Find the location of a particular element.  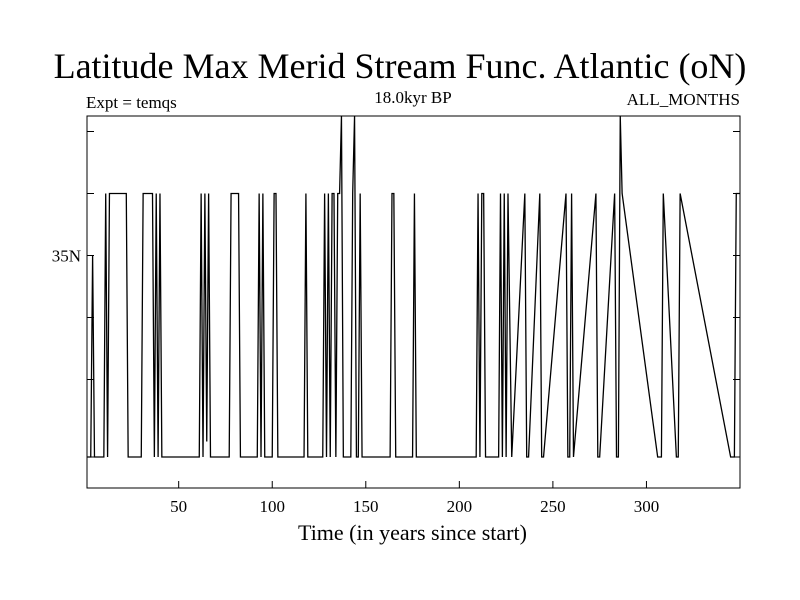

experiment-label: Expt = temqs is located at coordinates (131, 102).